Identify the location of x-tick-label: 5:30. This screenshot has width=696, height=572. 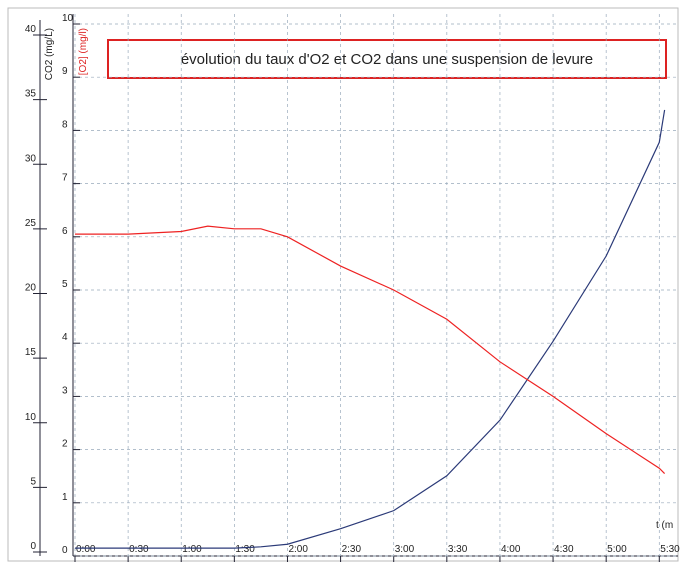
(670, 549).